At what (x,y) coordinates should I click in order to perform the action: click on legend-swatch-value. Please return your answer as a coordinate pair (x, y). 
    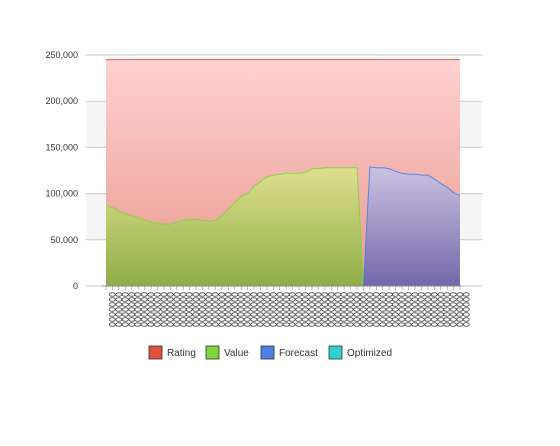
    Looking at the image, I should click on (212, 352).